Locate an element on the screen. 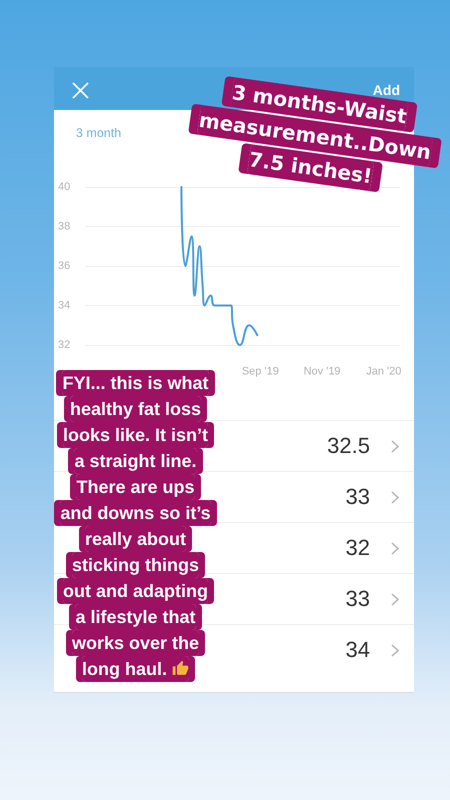 The width and height of the screenshot is (450, 800). y-tick-label: 32 is located at coordinates (64, 345).